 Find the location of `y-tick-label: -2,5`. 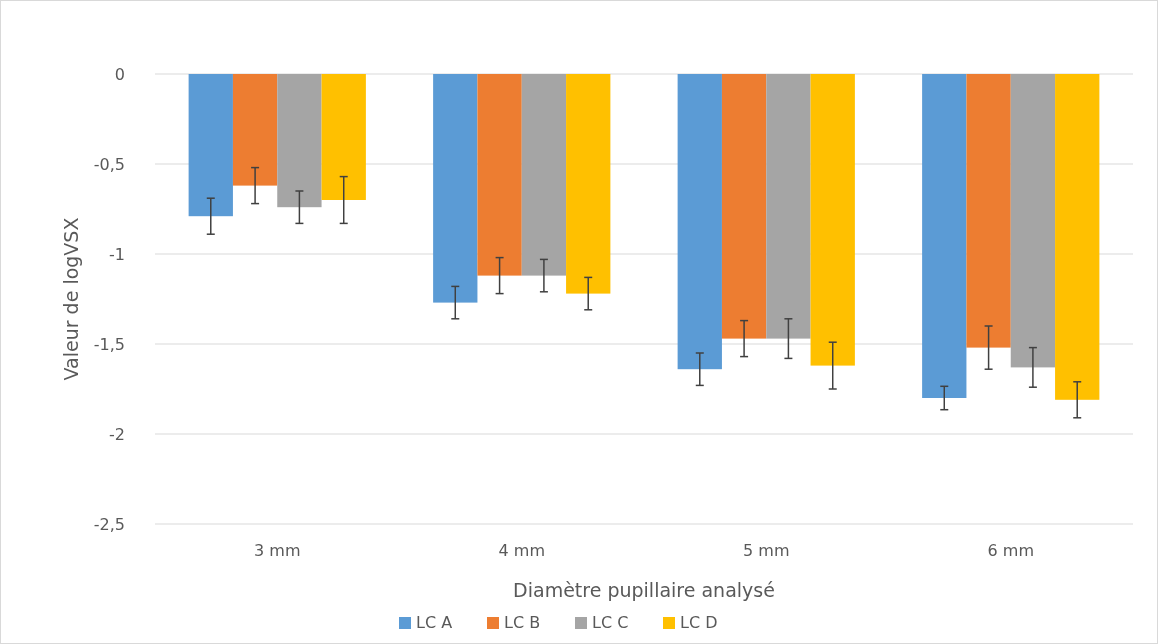

y-tick-label: -2,5 is located at coordinates (109, 524).